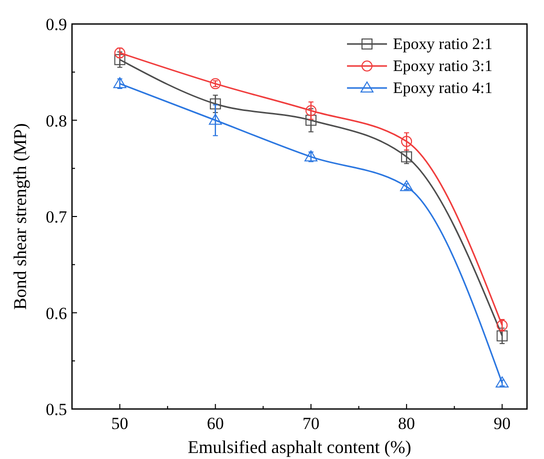 The width and height of the screenshot is (544, 459). Describe the element at coordinates (502, 423) in the screenshot. I see `x-tick-label: 90` at that location.